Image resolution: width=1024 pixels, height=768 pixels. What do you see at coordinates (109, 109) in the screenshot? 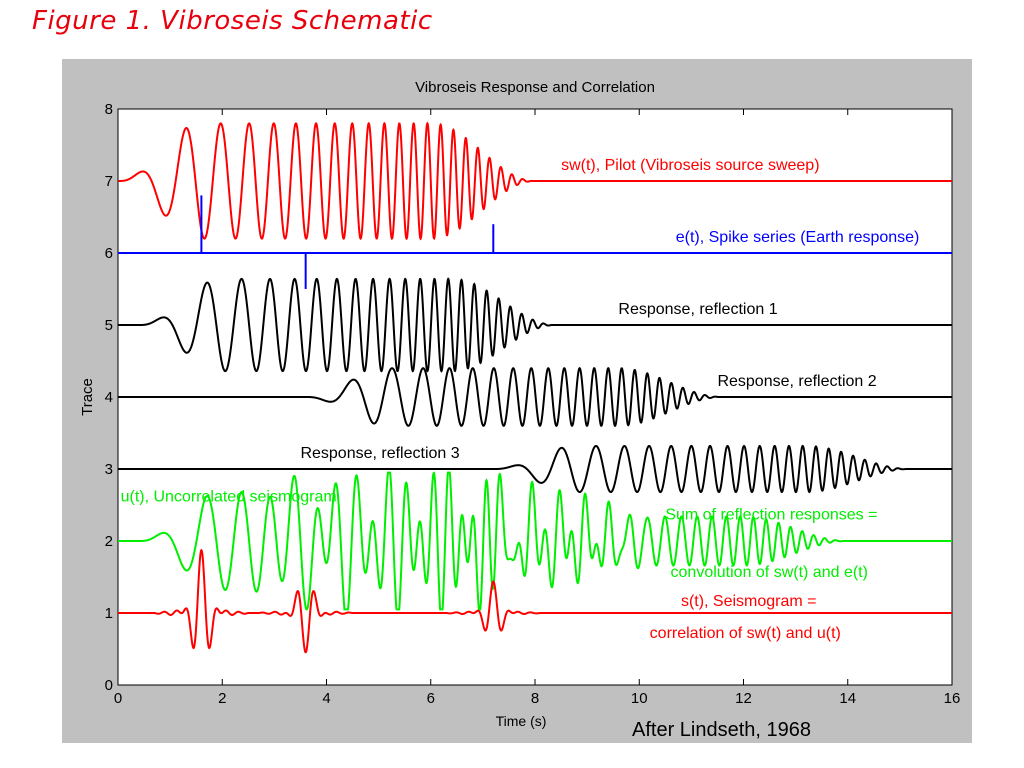
I see `y-tick-label: 8` at bounding box center [109, 109].